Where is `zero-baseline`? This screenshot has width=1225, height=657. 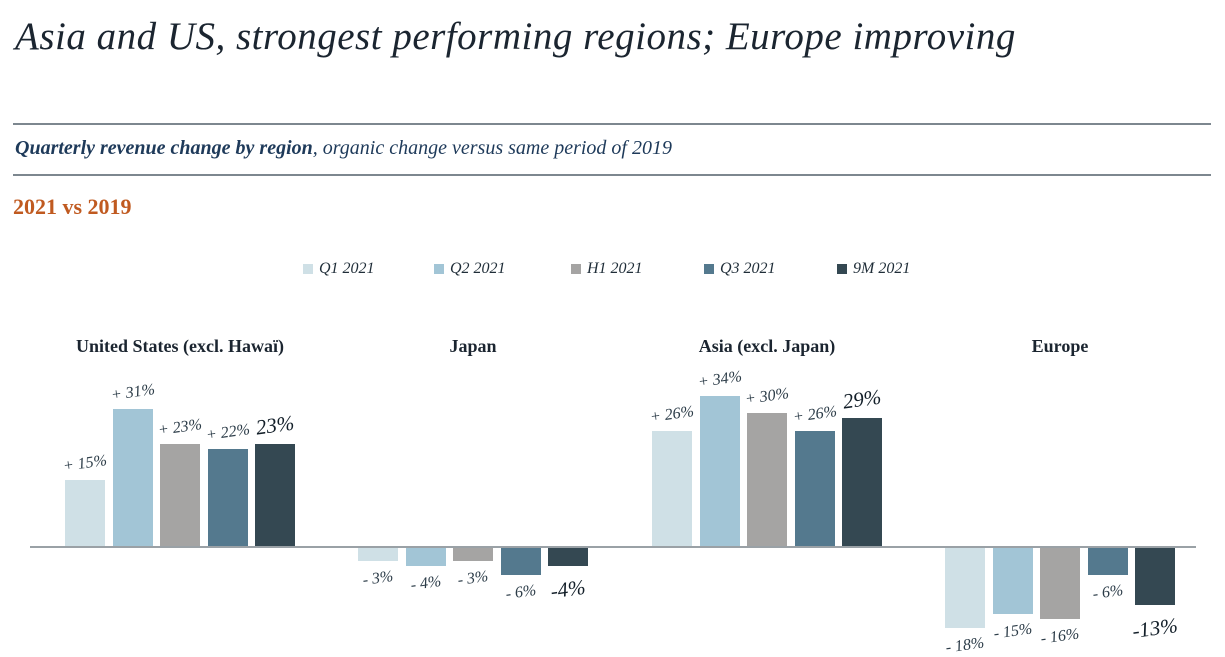 zero-baseline is located at coordinates (613, 547).